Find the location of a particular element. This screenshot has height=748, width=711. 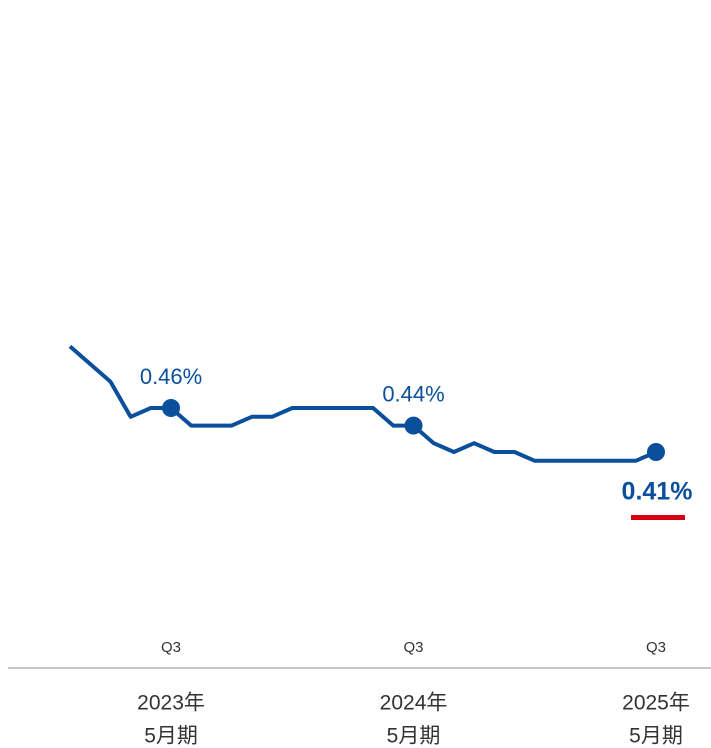

fiscal-year: 2025年 is located at coordinates (656, 703).